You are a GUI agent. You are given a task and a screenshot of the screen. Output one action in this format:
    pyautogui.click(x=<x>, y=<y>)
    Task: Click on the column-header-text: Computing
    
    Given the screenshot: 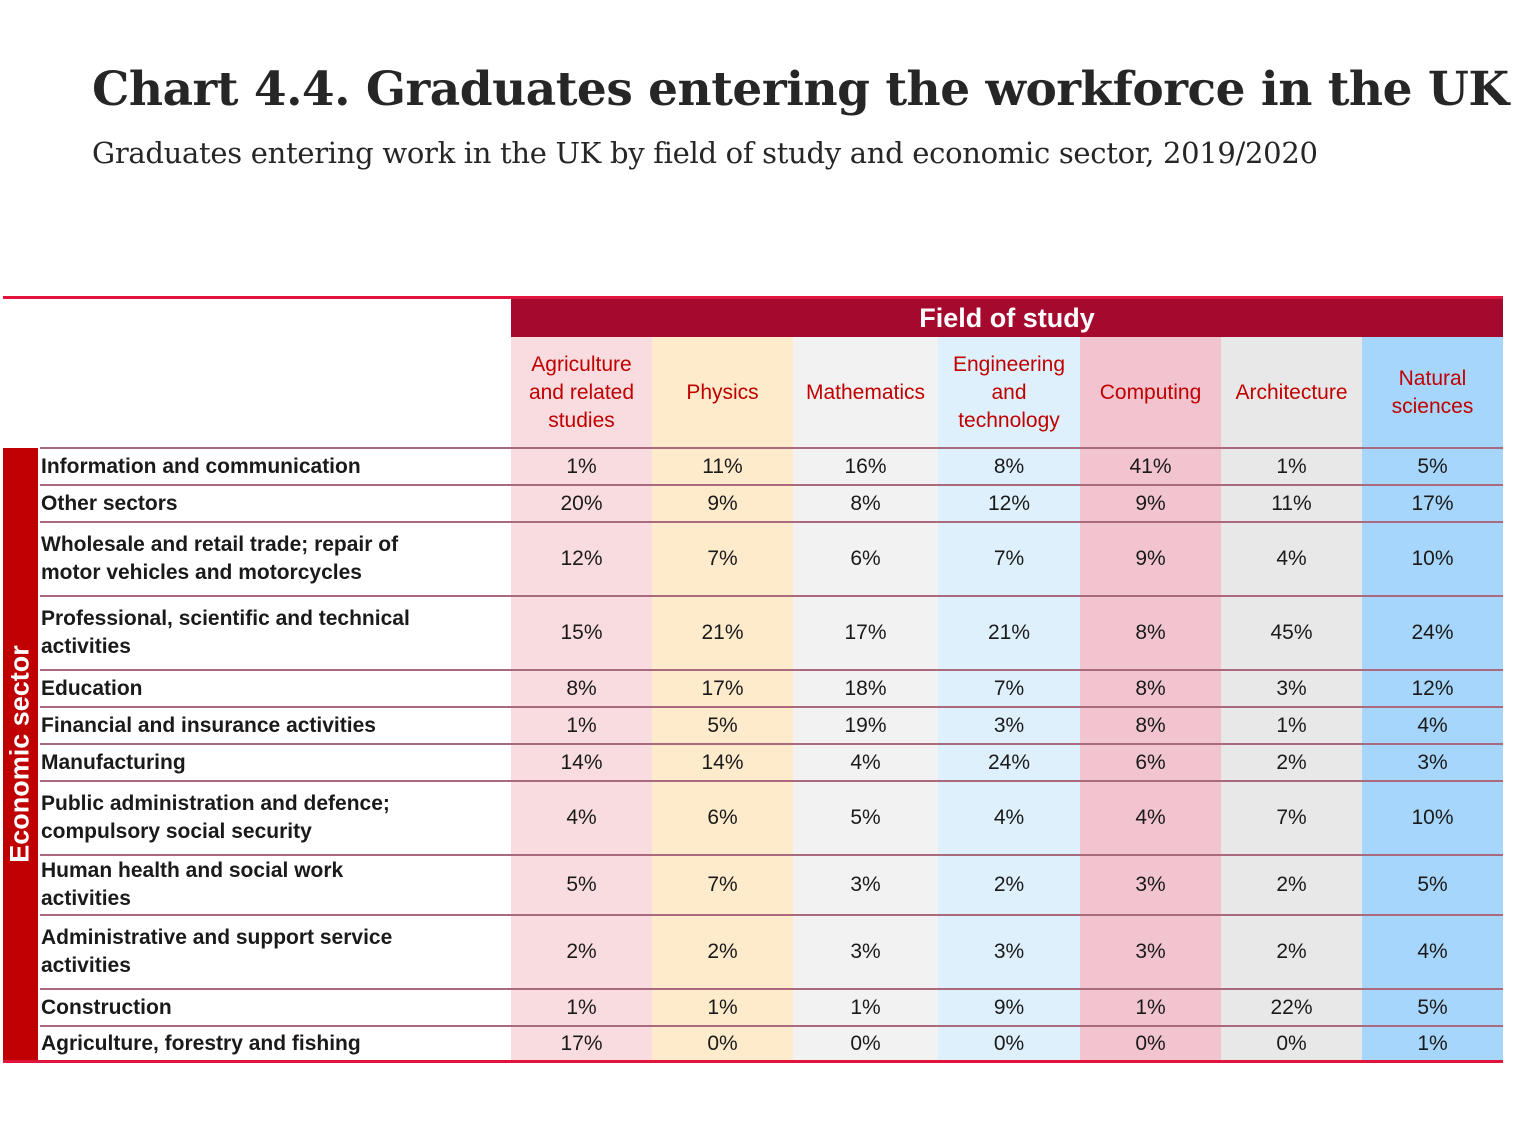 What is the action you would take?
    pyautogui.click(x=1150, y=392)
    